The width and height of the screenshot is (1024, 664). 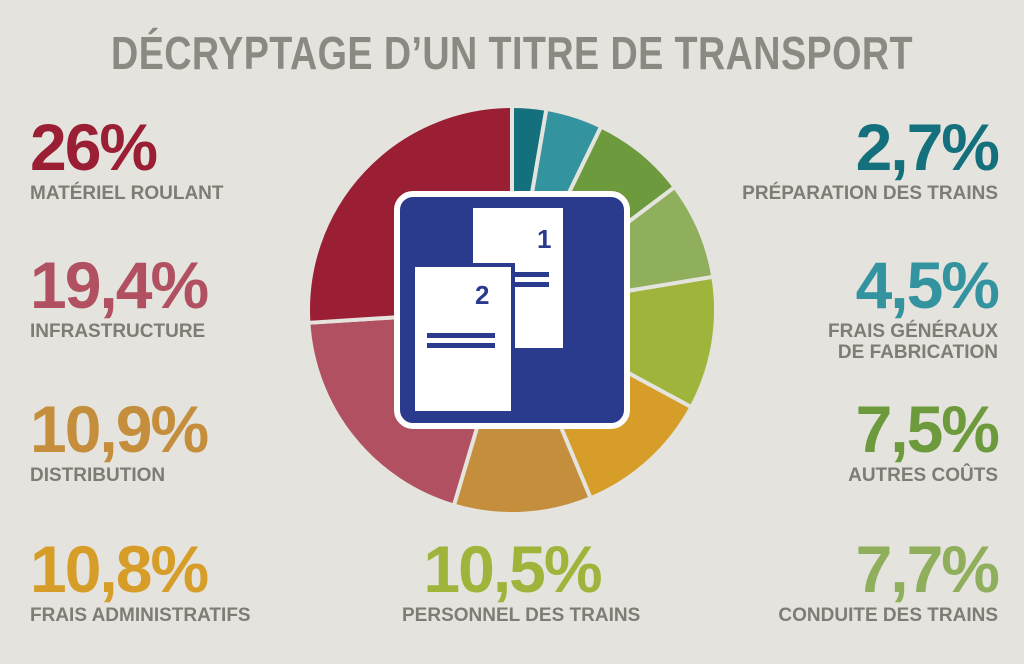 What do you see at coordinates (927, 285) in the screenshot?
I see `slice-percentage: 4,5%` at bounding box center [927, 285].